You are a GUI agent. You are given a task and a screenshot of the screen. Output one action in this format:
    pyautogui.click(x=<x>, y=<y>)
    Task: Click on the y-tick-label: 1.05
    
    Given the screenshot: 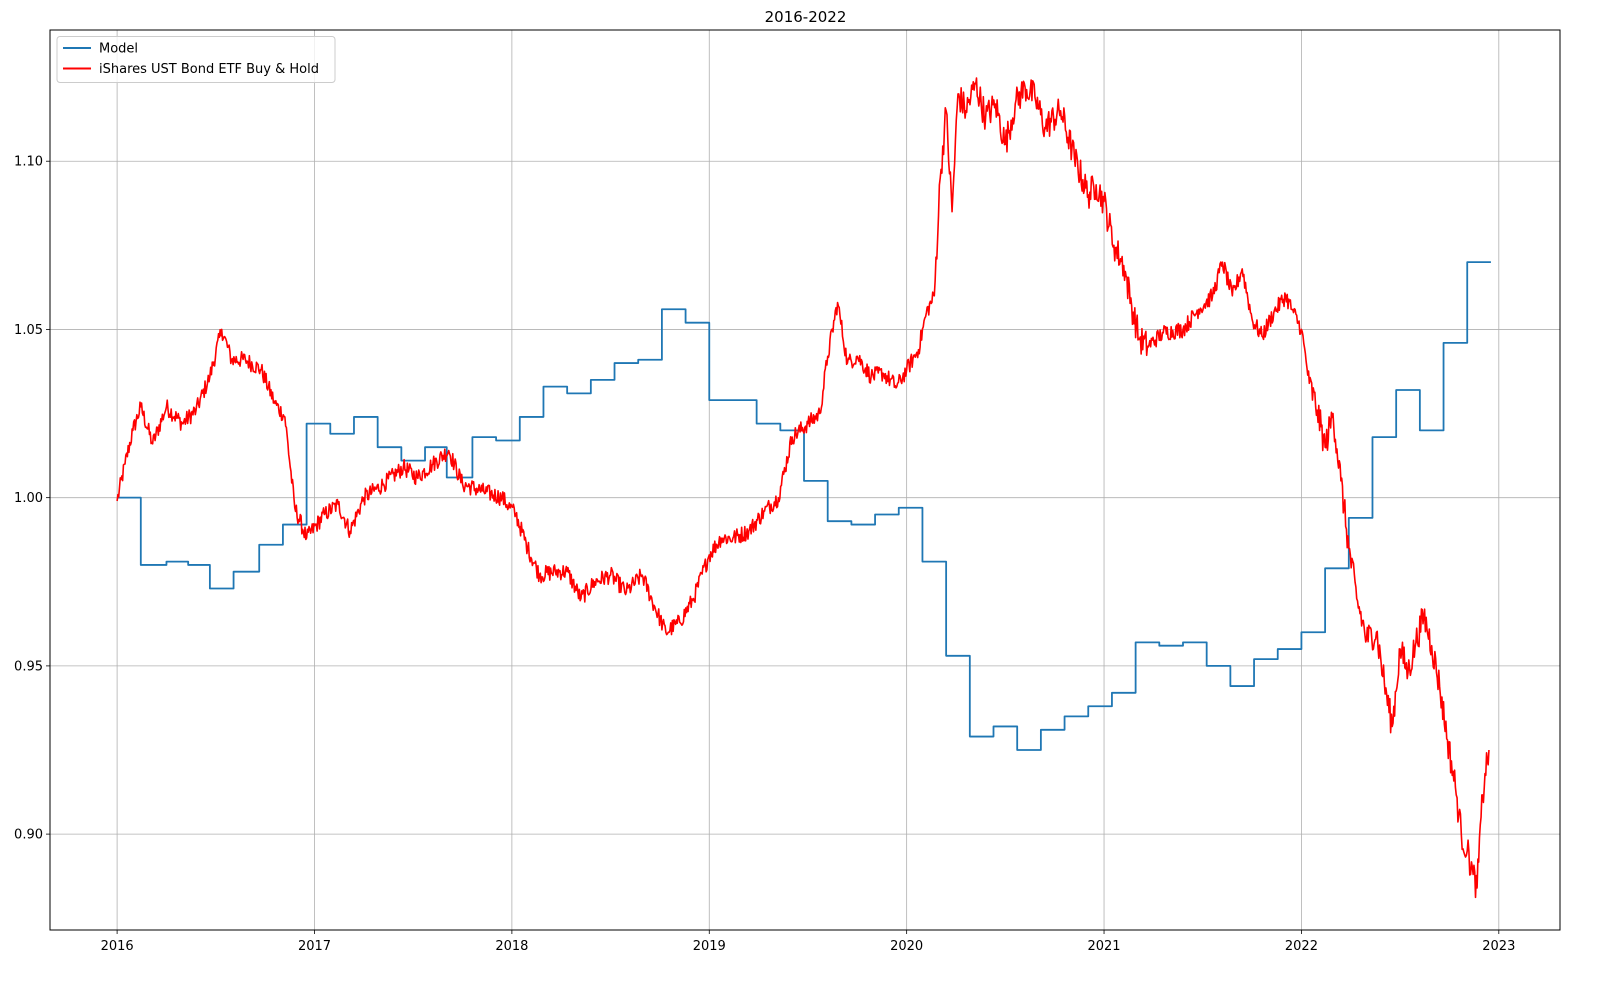 What is the action you would take?
    pyautogui.click(x=28, y=330)
    